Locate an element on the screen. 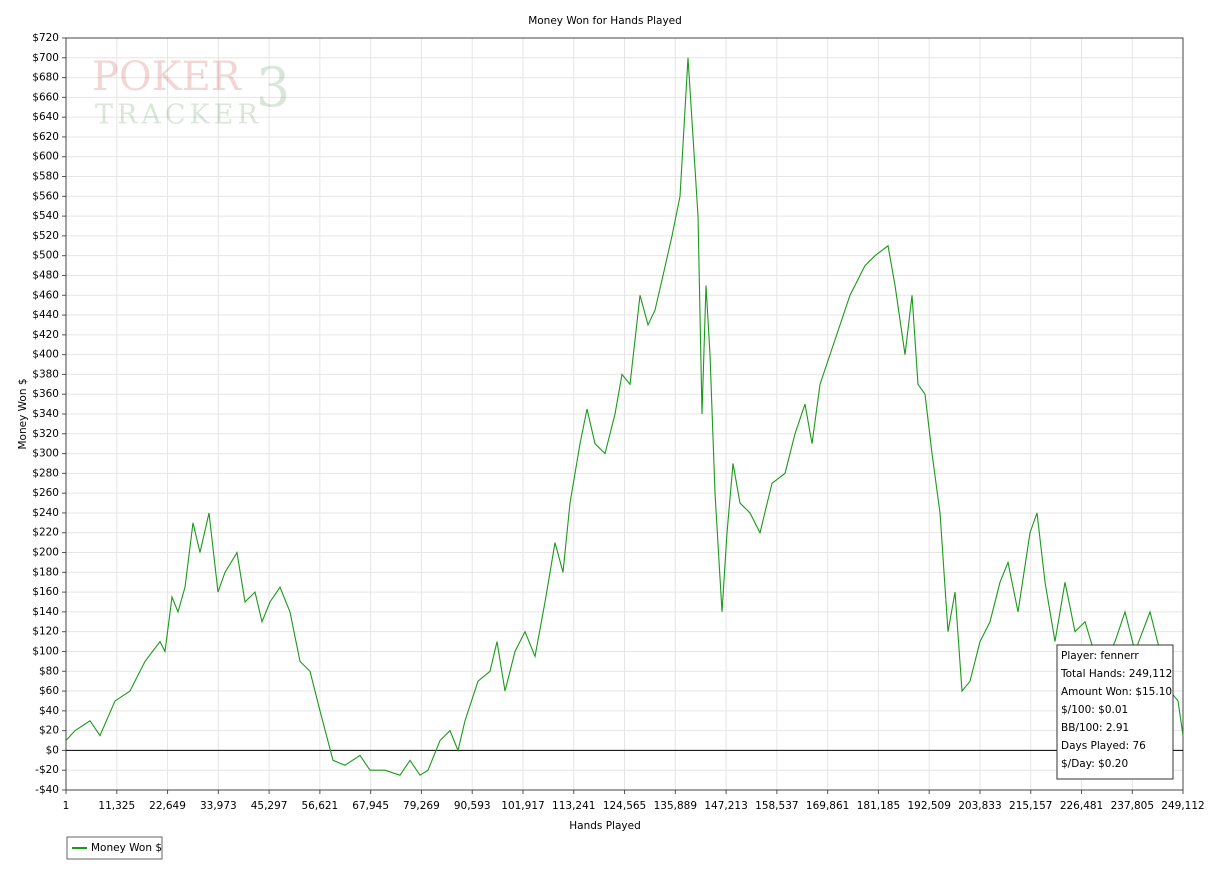  y-tick-label: $340 is located at coordinates (45, 414).